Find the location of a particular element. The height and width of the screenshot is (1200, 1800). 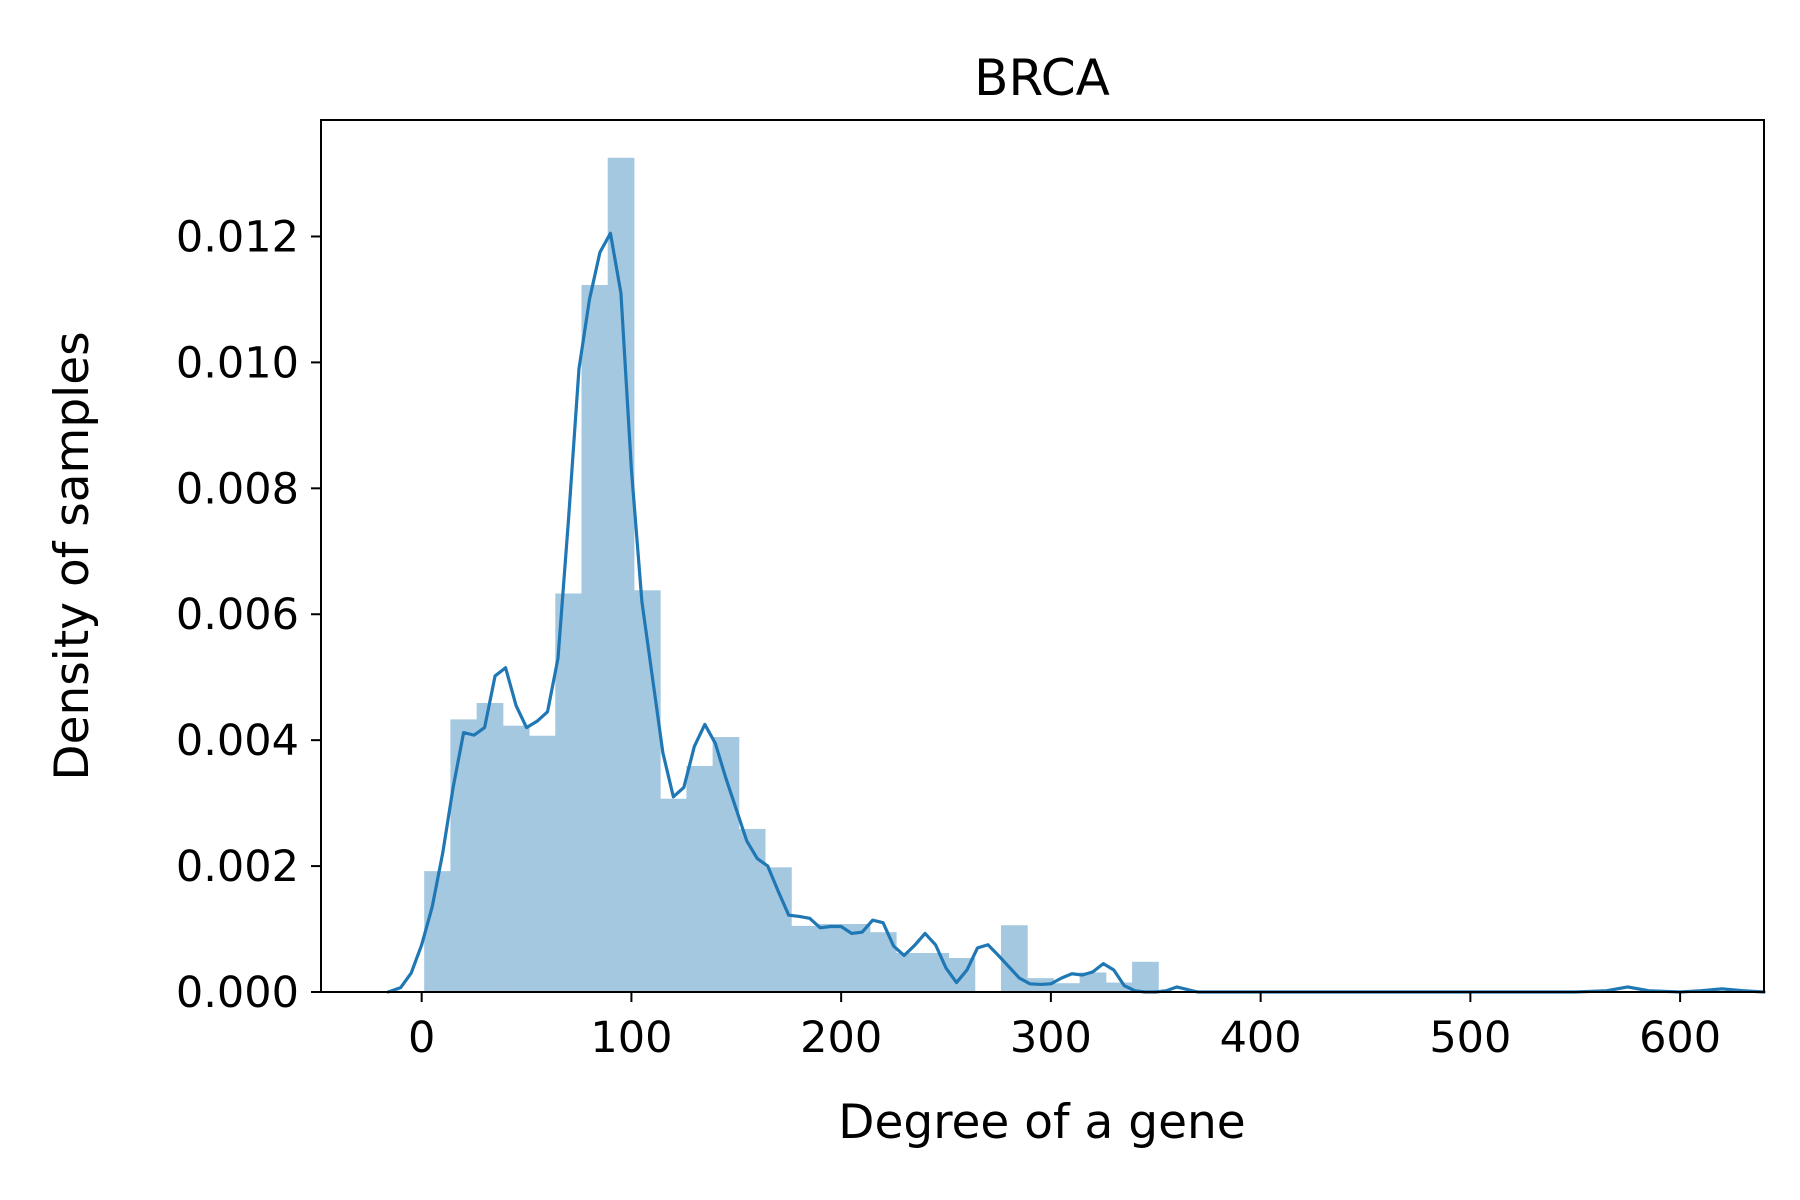

y-tick-label: 0.006 is located at coordinates (237, 615).